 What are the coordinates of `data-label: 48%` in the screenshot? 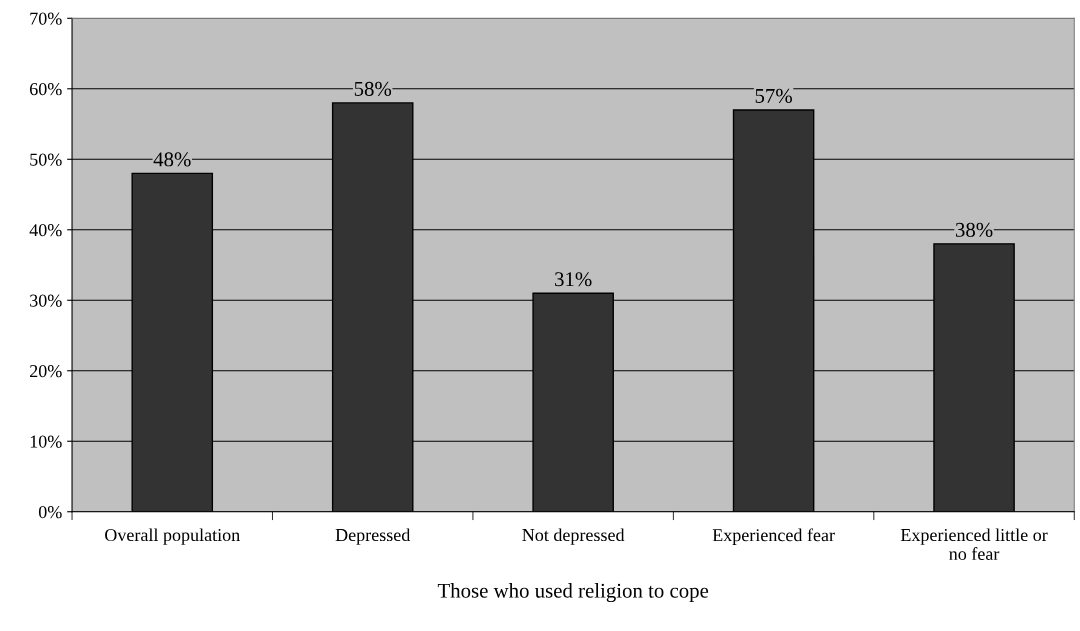 It's located at (172, 159).